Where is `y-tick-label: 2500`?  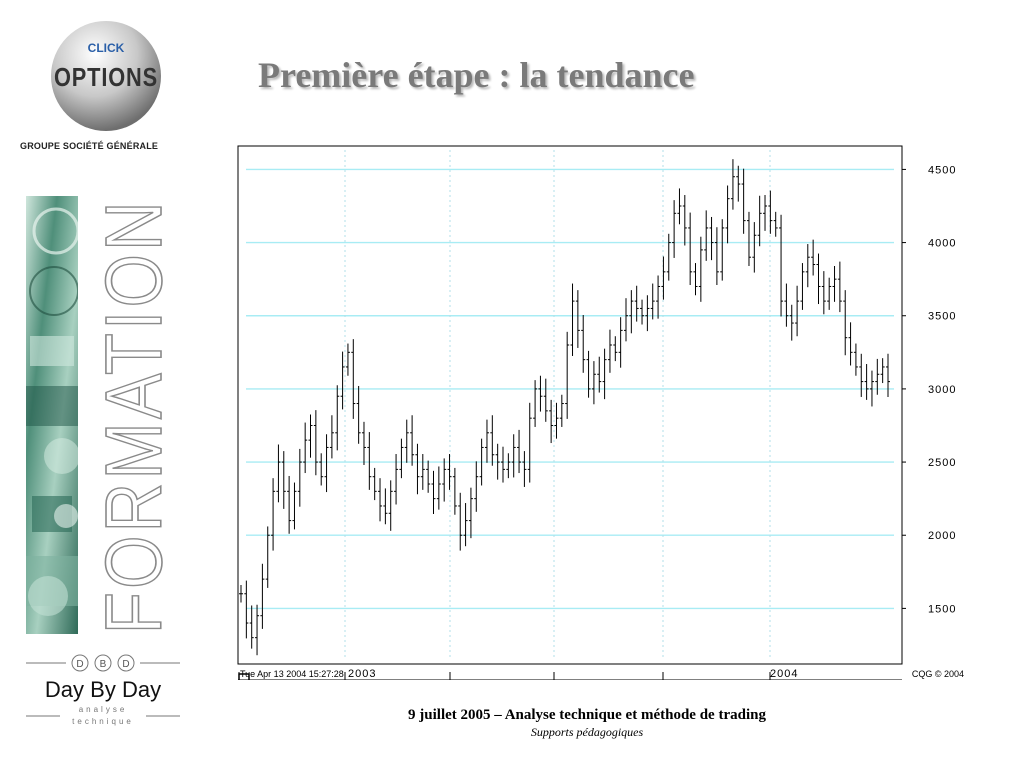
y-tick-label: 2500 is located at coordinates (942, 463).